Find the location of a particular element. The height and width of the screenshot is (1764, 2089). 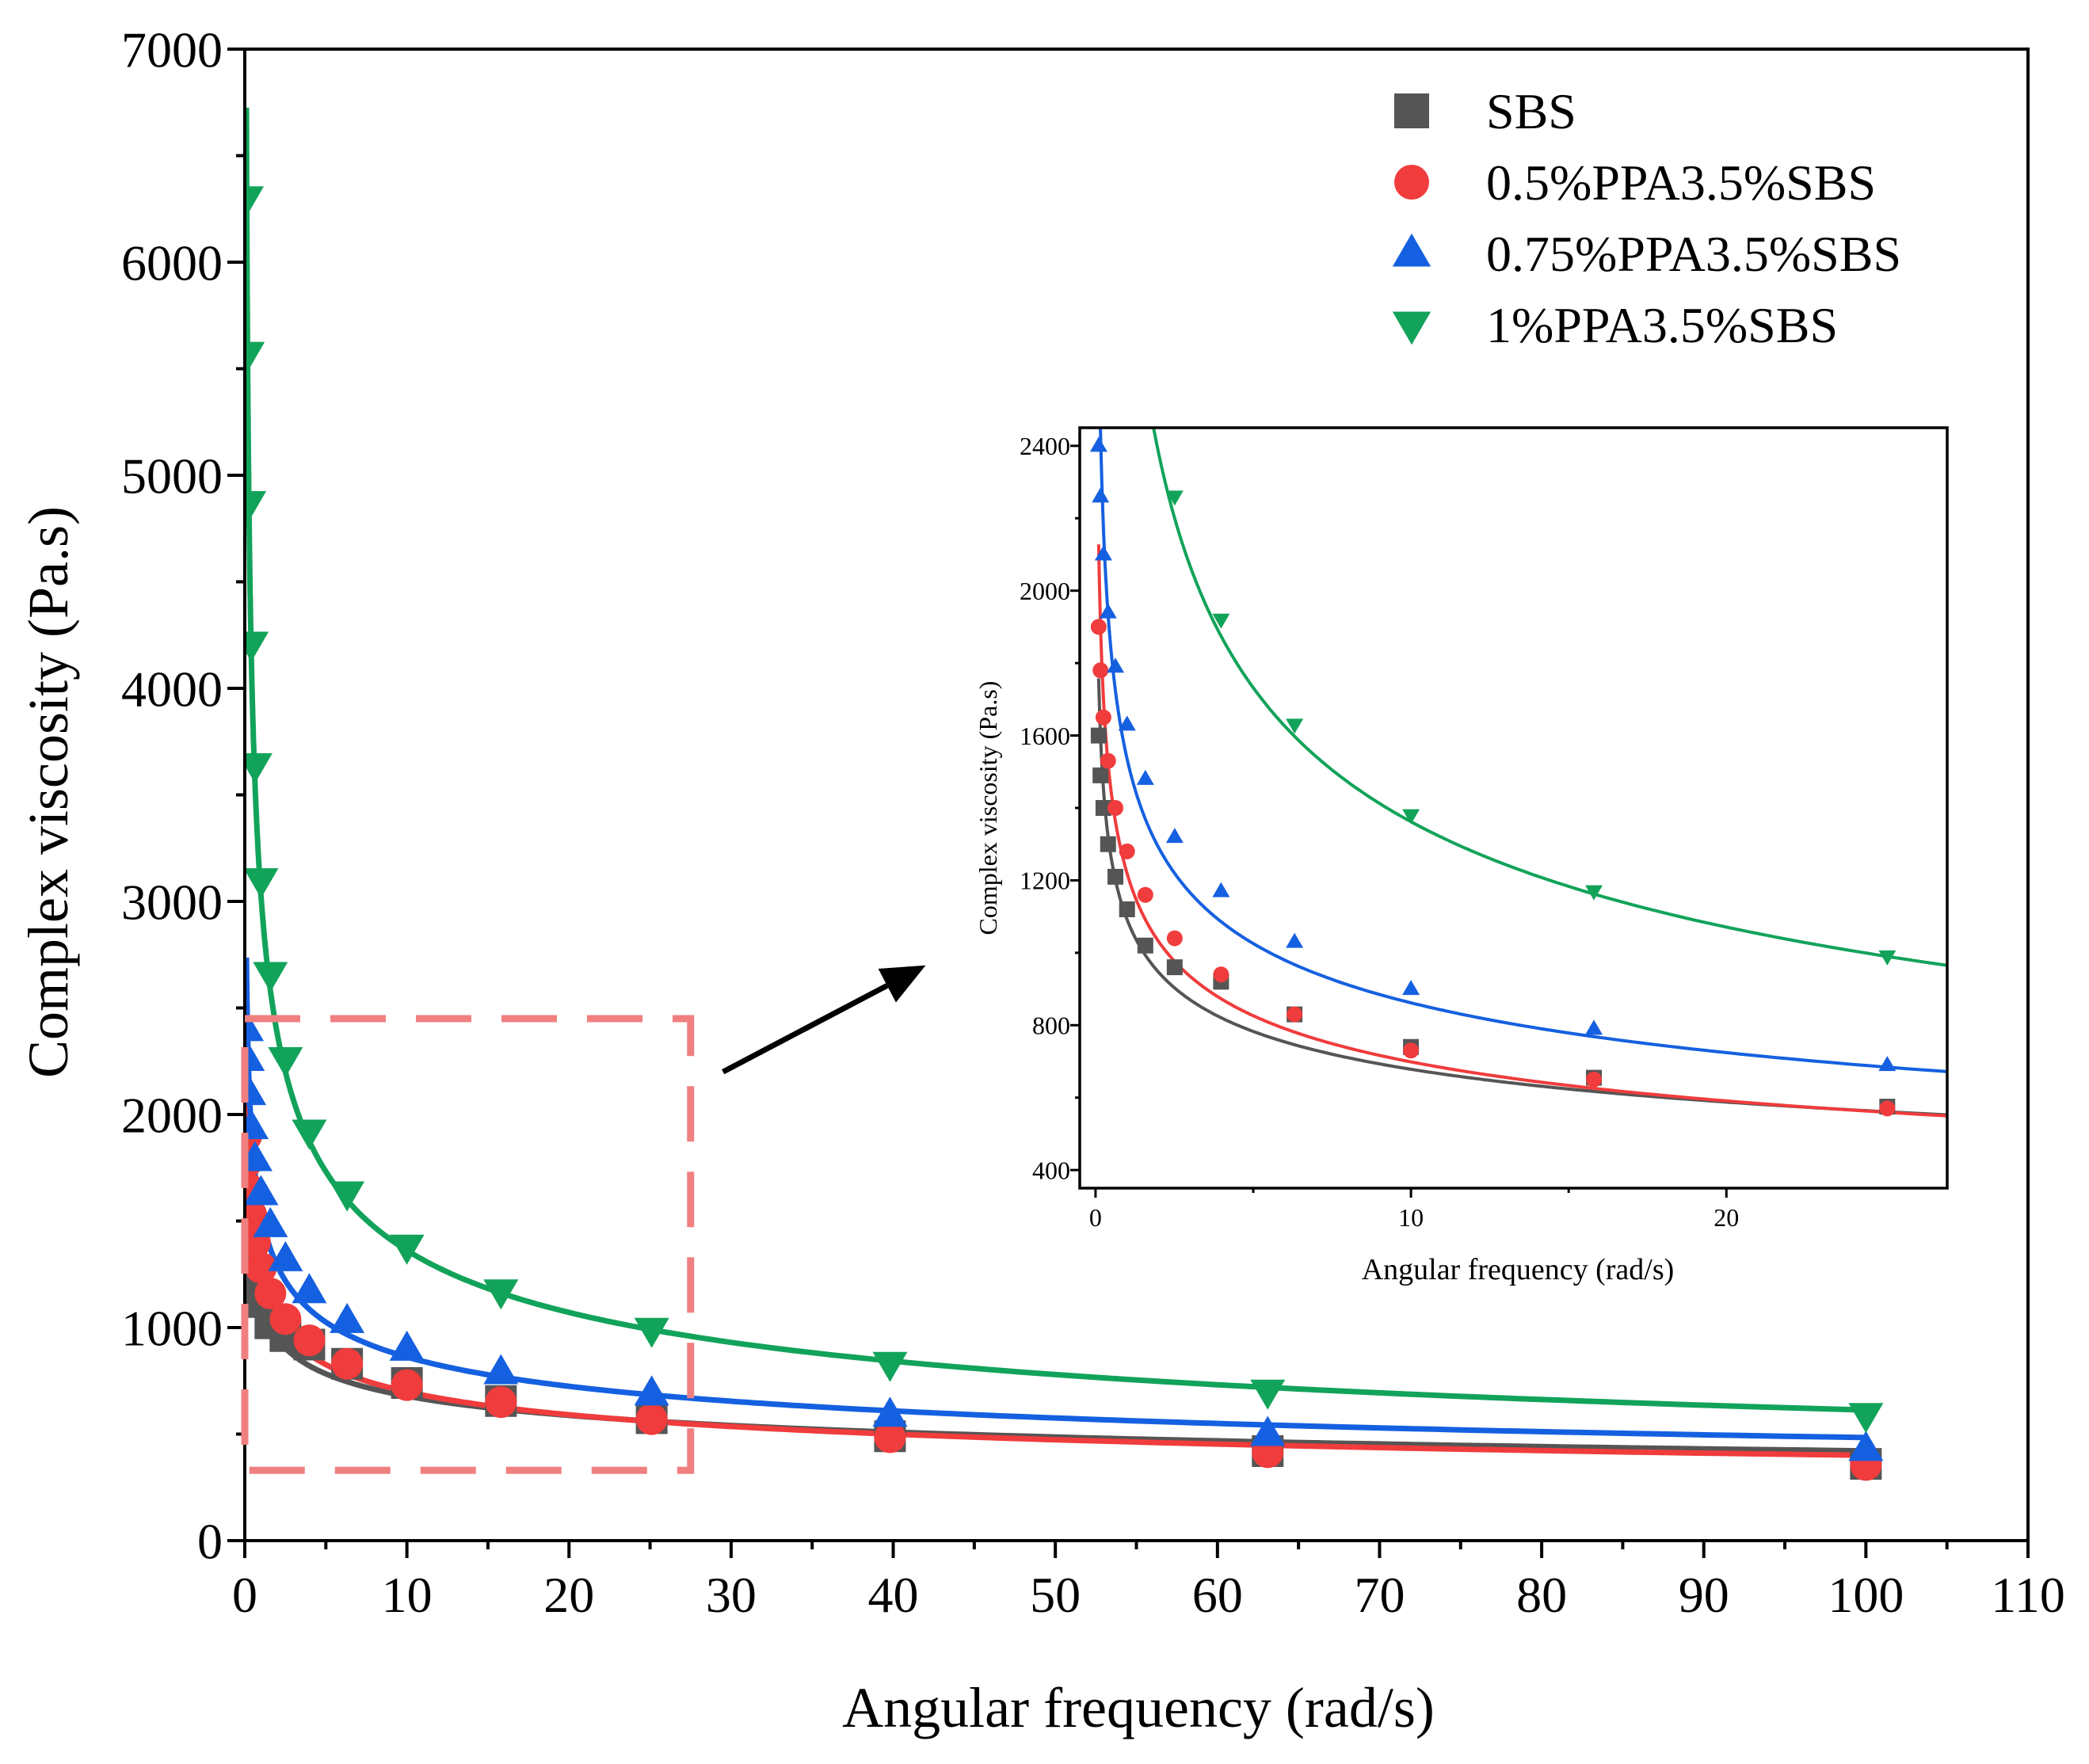

legend-marker-0.75%PPA3.5%SBS is located at coordinates (1411, 250).